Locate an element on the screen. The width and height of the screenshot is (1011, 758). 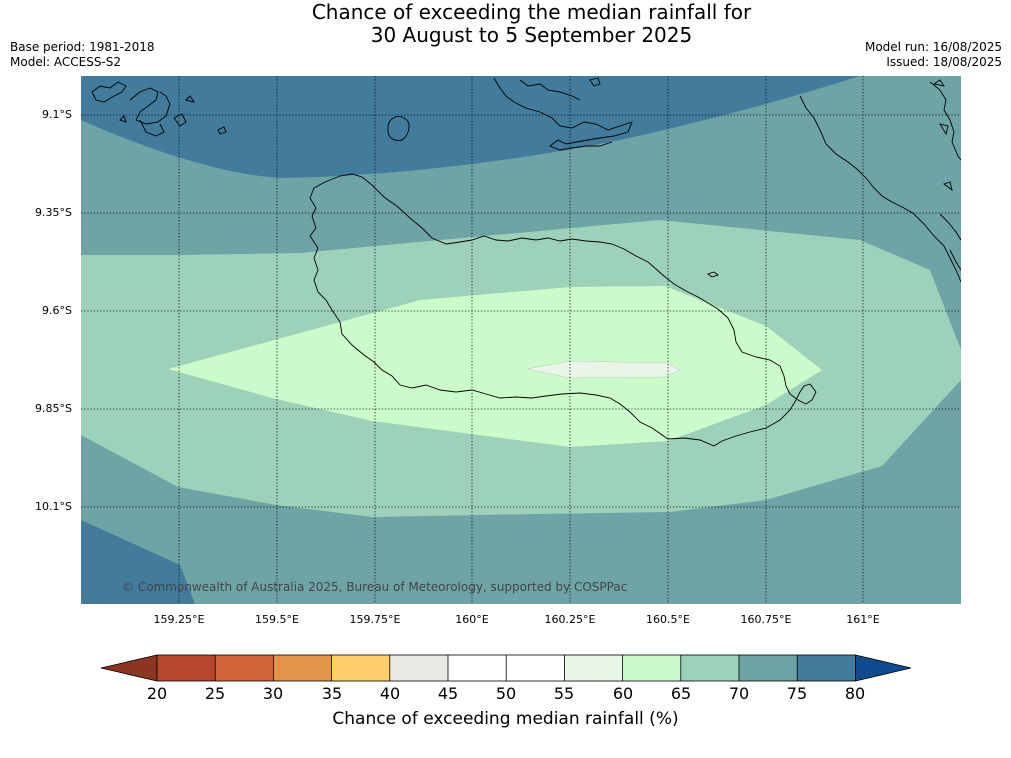
colorbar-tick-label: 50 is located at coordinates (506, 693).